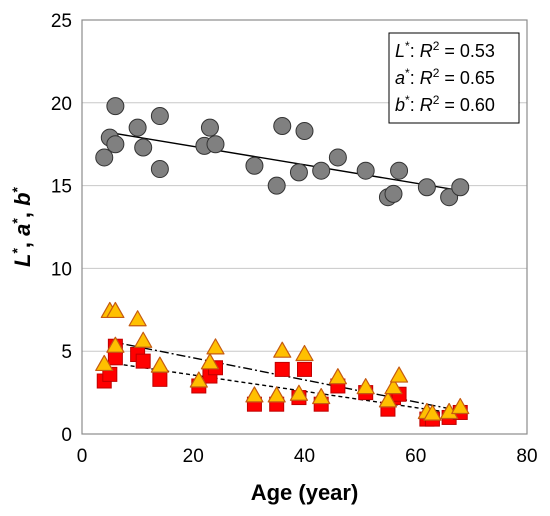 This screenshot has width=550, height=516. What do you see at coordinates (526, 456) in the screenshot?
I see `x-tick-label: 80` at bounding box center [526, 456].